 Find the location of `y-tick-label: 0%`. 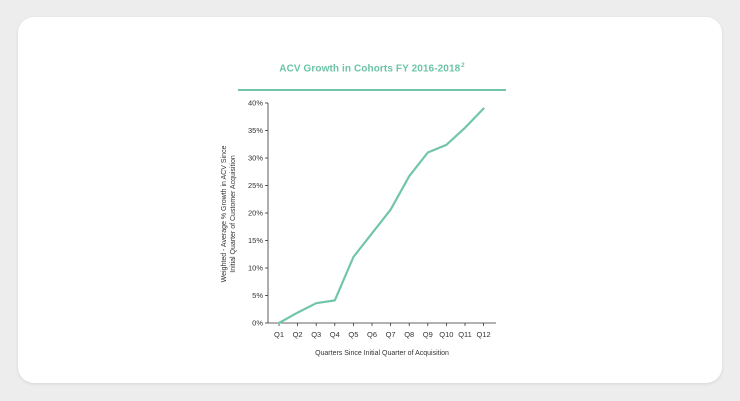

y-tick-label: 0% is located at coordinates (257, 323).